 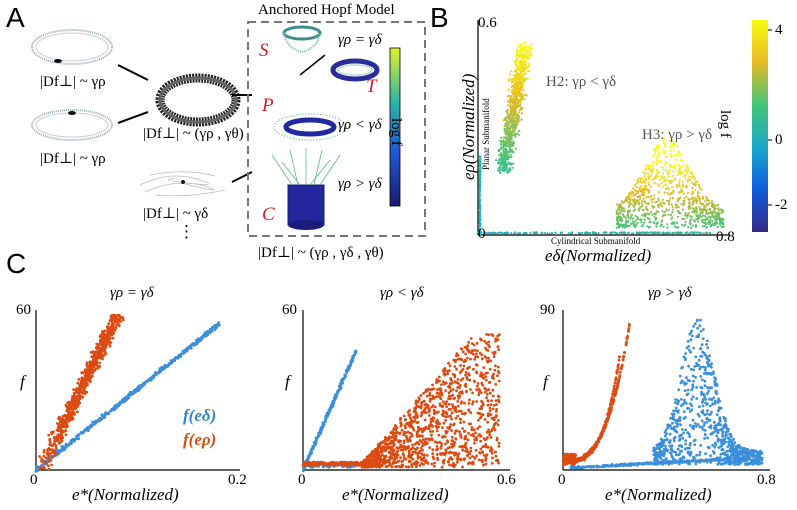 What do you see at coordinates (72, 47) in the screenshot?
I see `limit-cycle-top-inner` at bounding box center [72, 47].